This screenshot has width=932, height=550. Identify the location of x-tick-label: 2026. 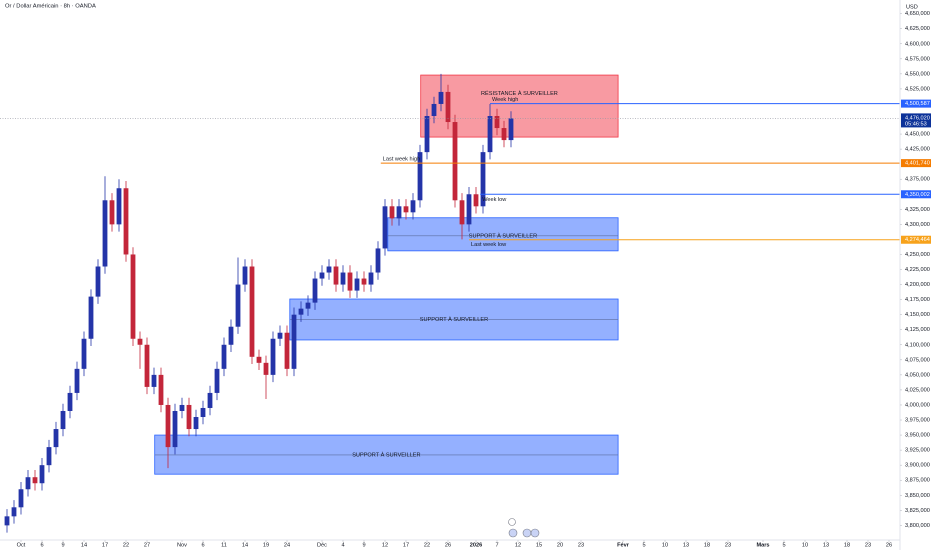
(476, 545).